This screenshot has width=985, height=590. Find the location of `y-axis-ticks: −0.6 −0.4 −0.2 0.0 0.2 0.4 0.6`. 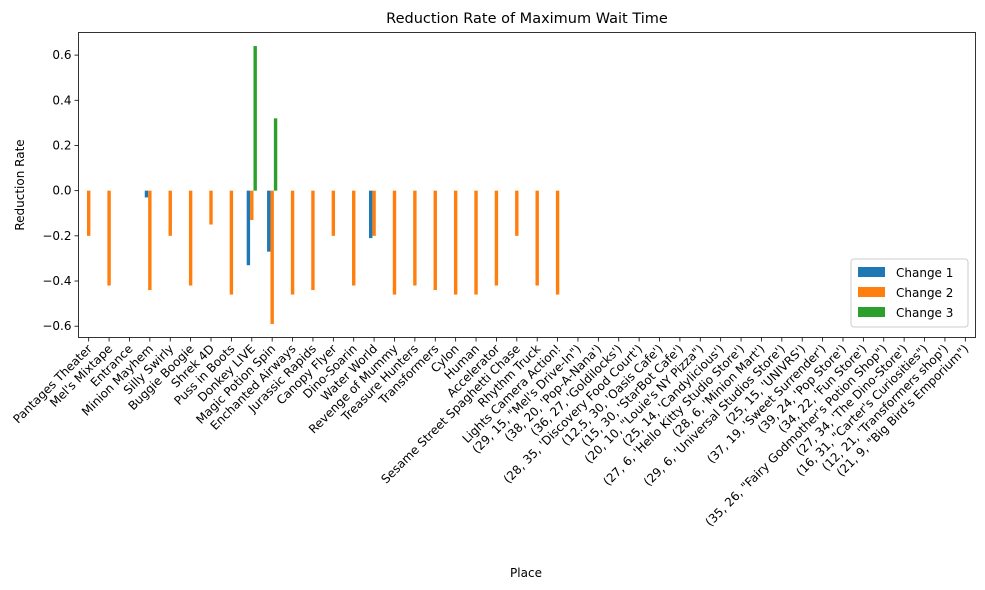

y-axis-ticks: −0.6 −0.4 −0.2 0.0 0.2 0.4 0.6 is located at coordinates (60, 190).